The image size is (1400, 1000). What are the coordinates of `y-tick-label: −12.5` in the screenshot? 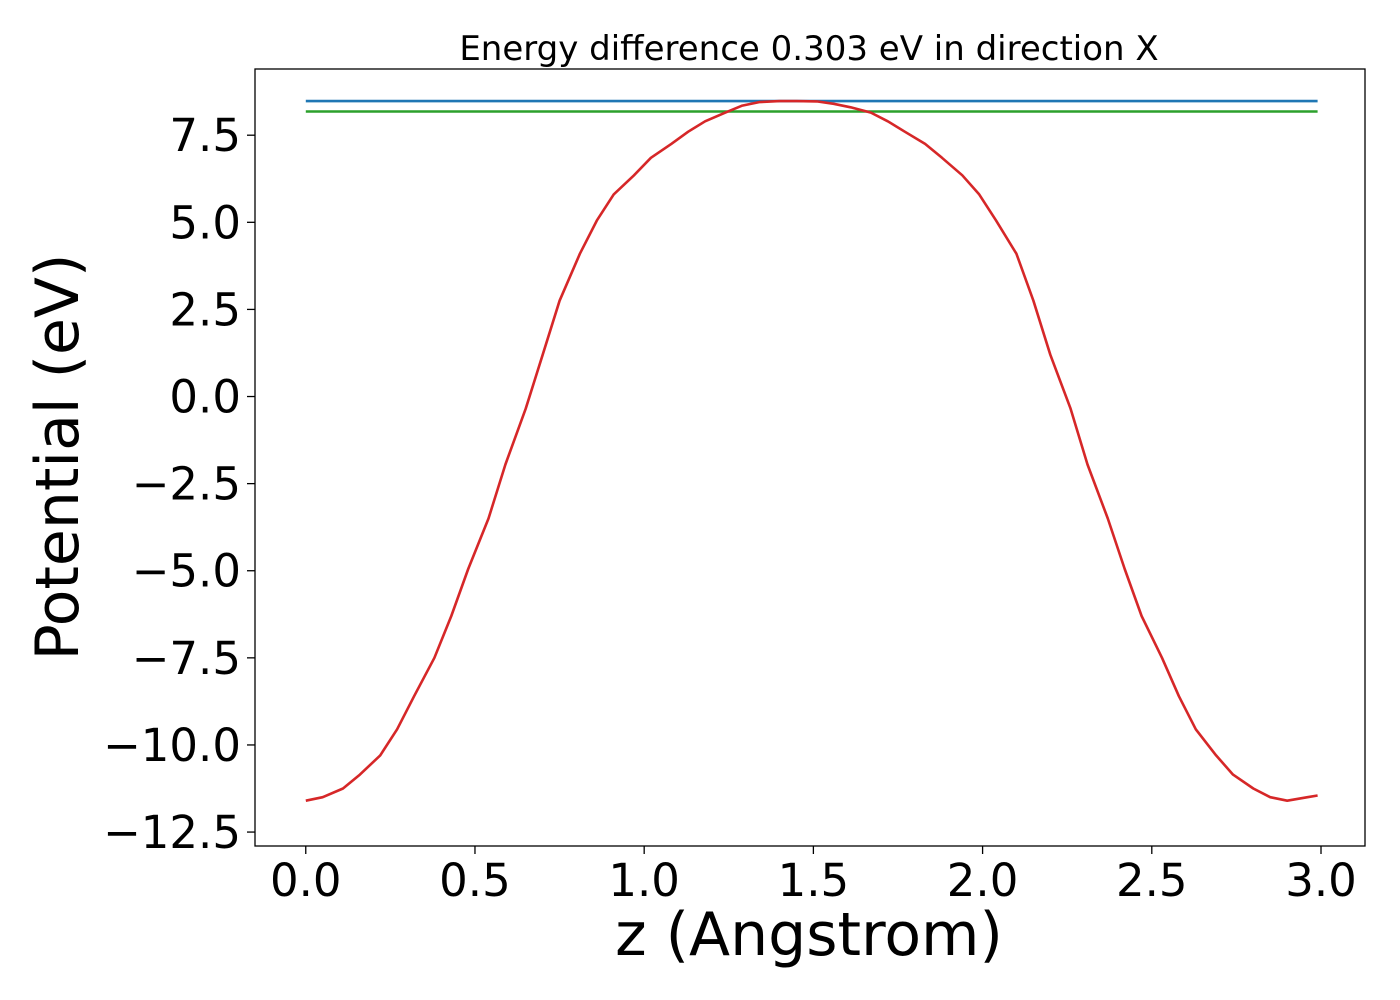 It's located at (172, 832).